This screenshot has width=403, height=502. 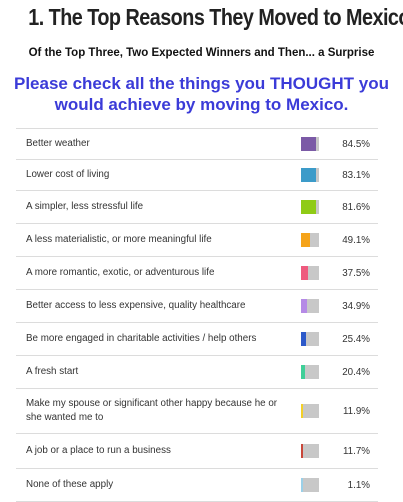 I want to click on bar-row: A job or a place to run a business 11.7%, so click(x=197, y=450).